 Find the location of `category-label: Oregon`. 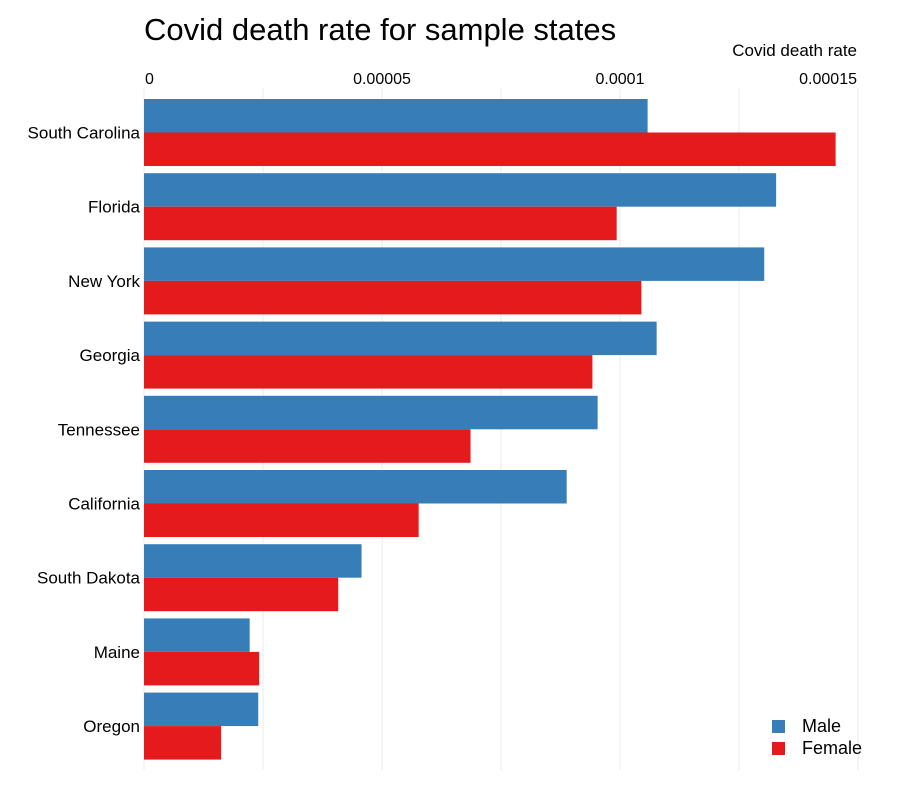

category-label: Oregon is located at coordinates (111, 726).